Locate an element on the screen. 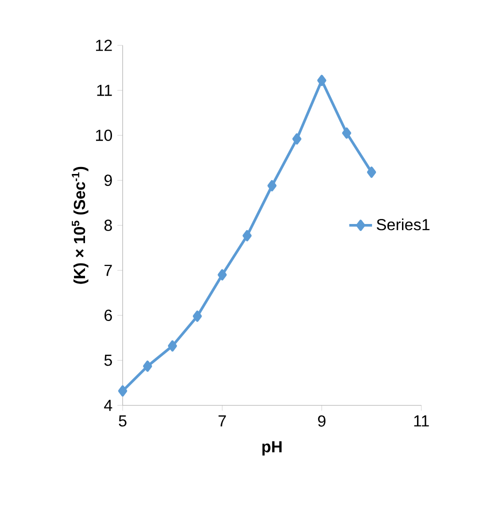 The height and width of the screenshot is (508, 492). y-tick-label: 11 is located at coordinates (104, 90).